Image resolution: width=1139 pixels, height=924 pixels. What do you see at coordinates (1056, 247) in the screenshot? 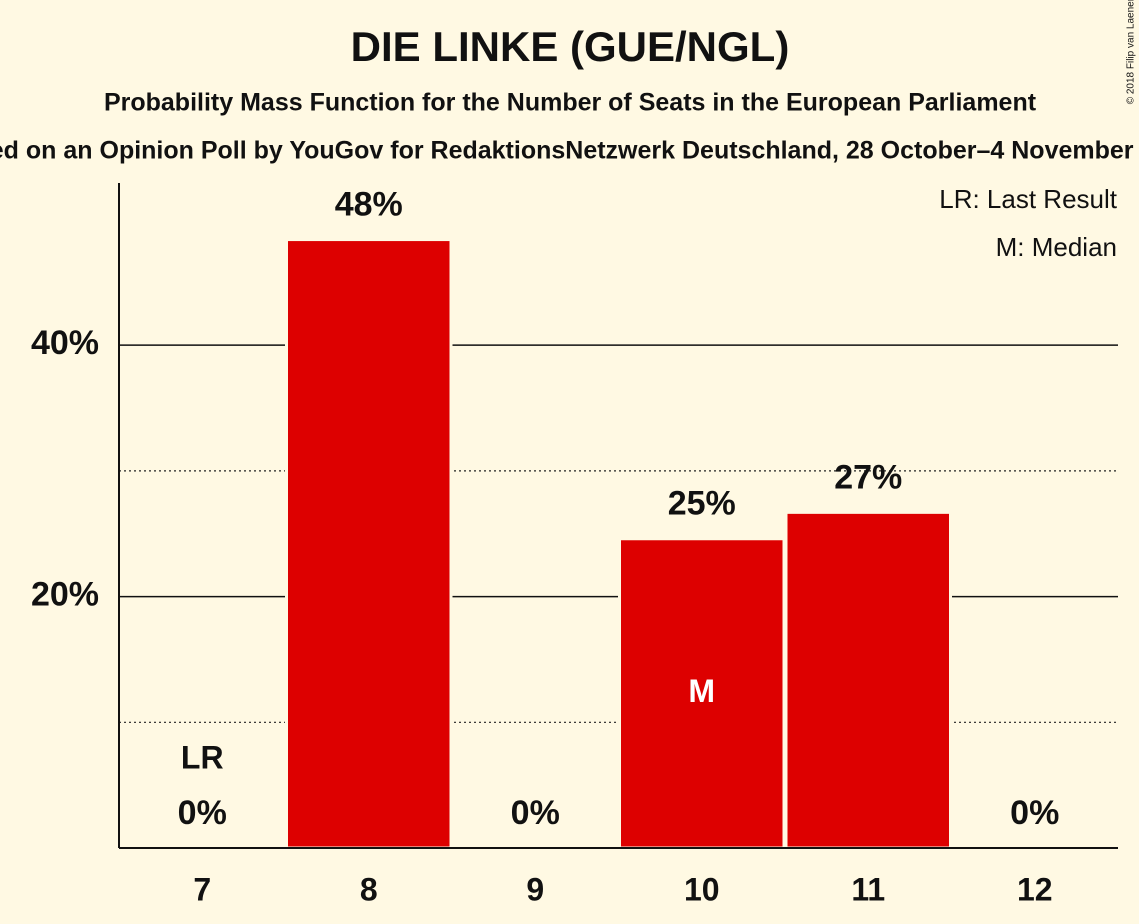
I see `legend-entry: M: Median` at bounding box center [1056, 247].